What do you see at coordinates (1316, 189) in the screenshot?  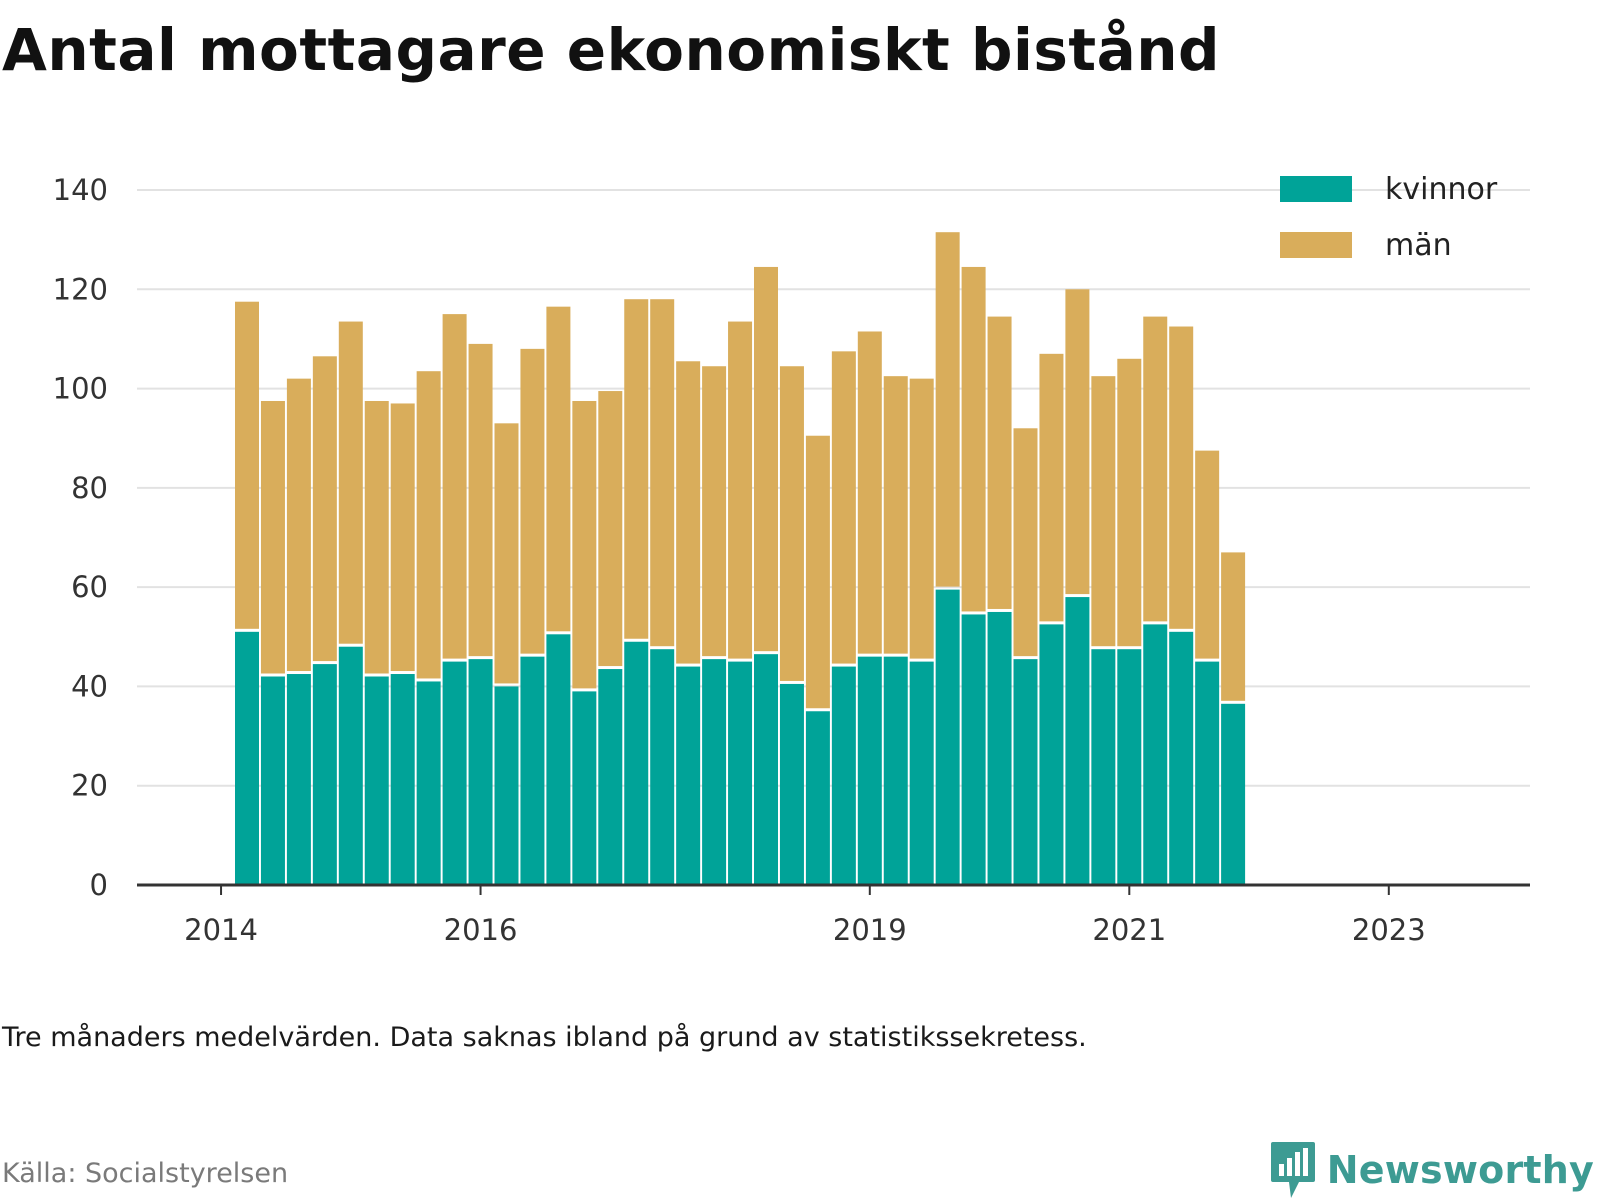 I see `legend-swatch-kvinnor` at bounding box center [1316, 189].